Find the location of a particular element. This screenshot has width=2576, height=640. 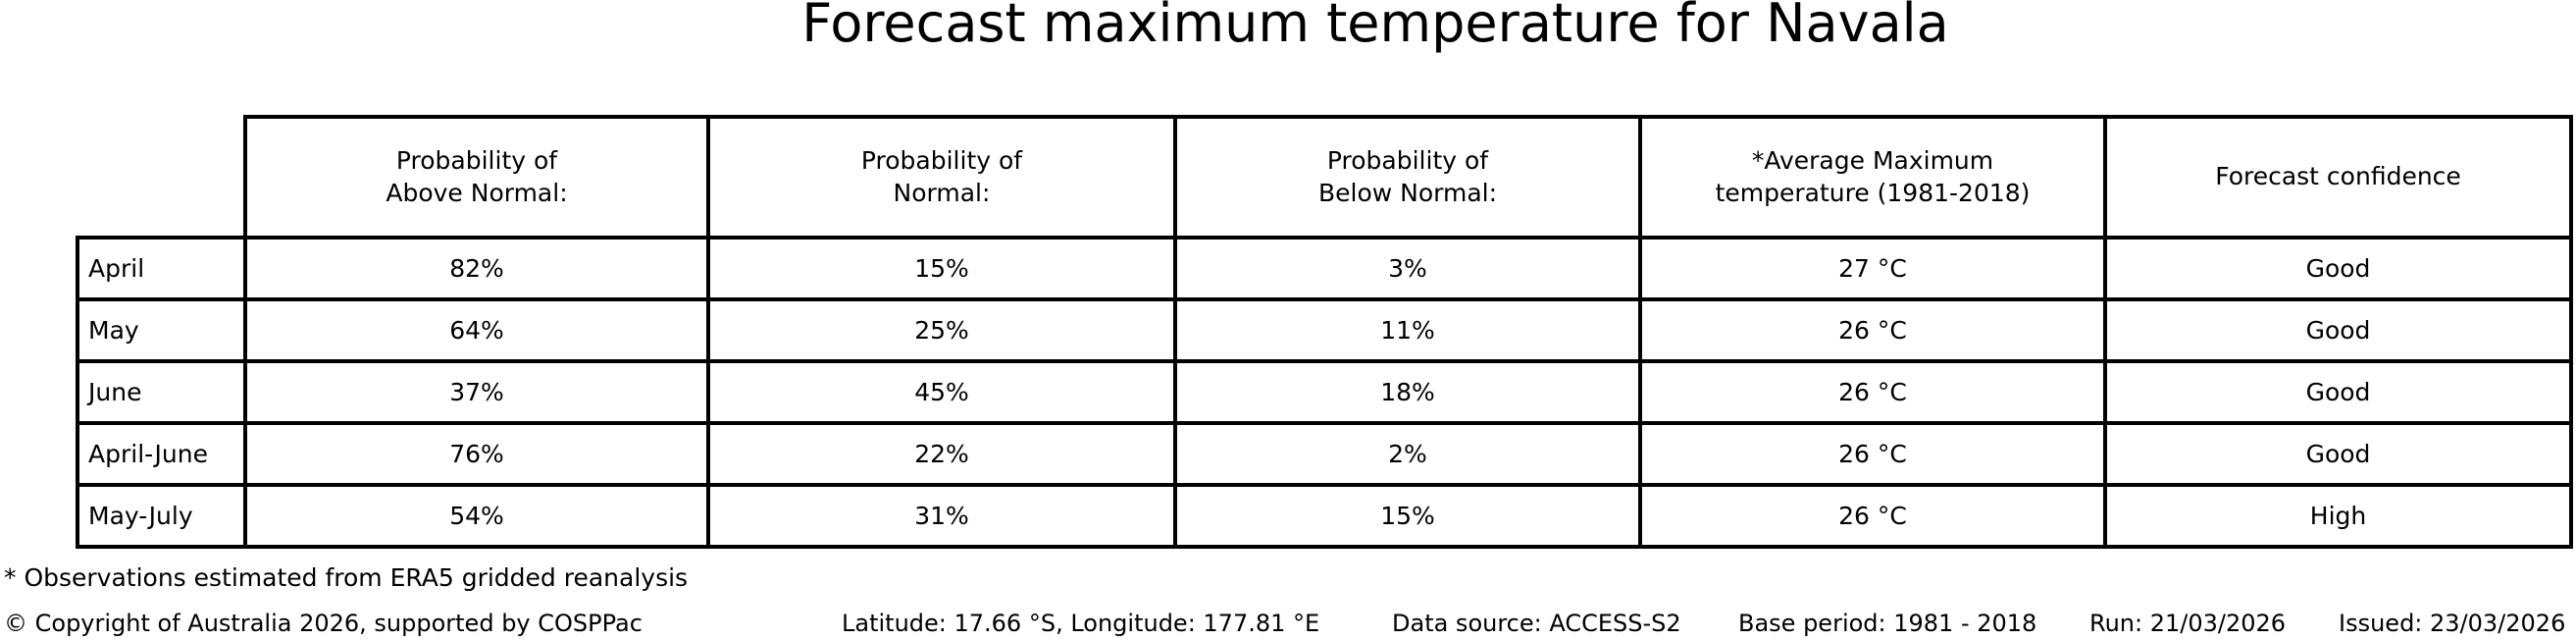

table-row-april-june: April-June 76% 22% 2% 26 °C Good is located at coordinates (1324, 454).